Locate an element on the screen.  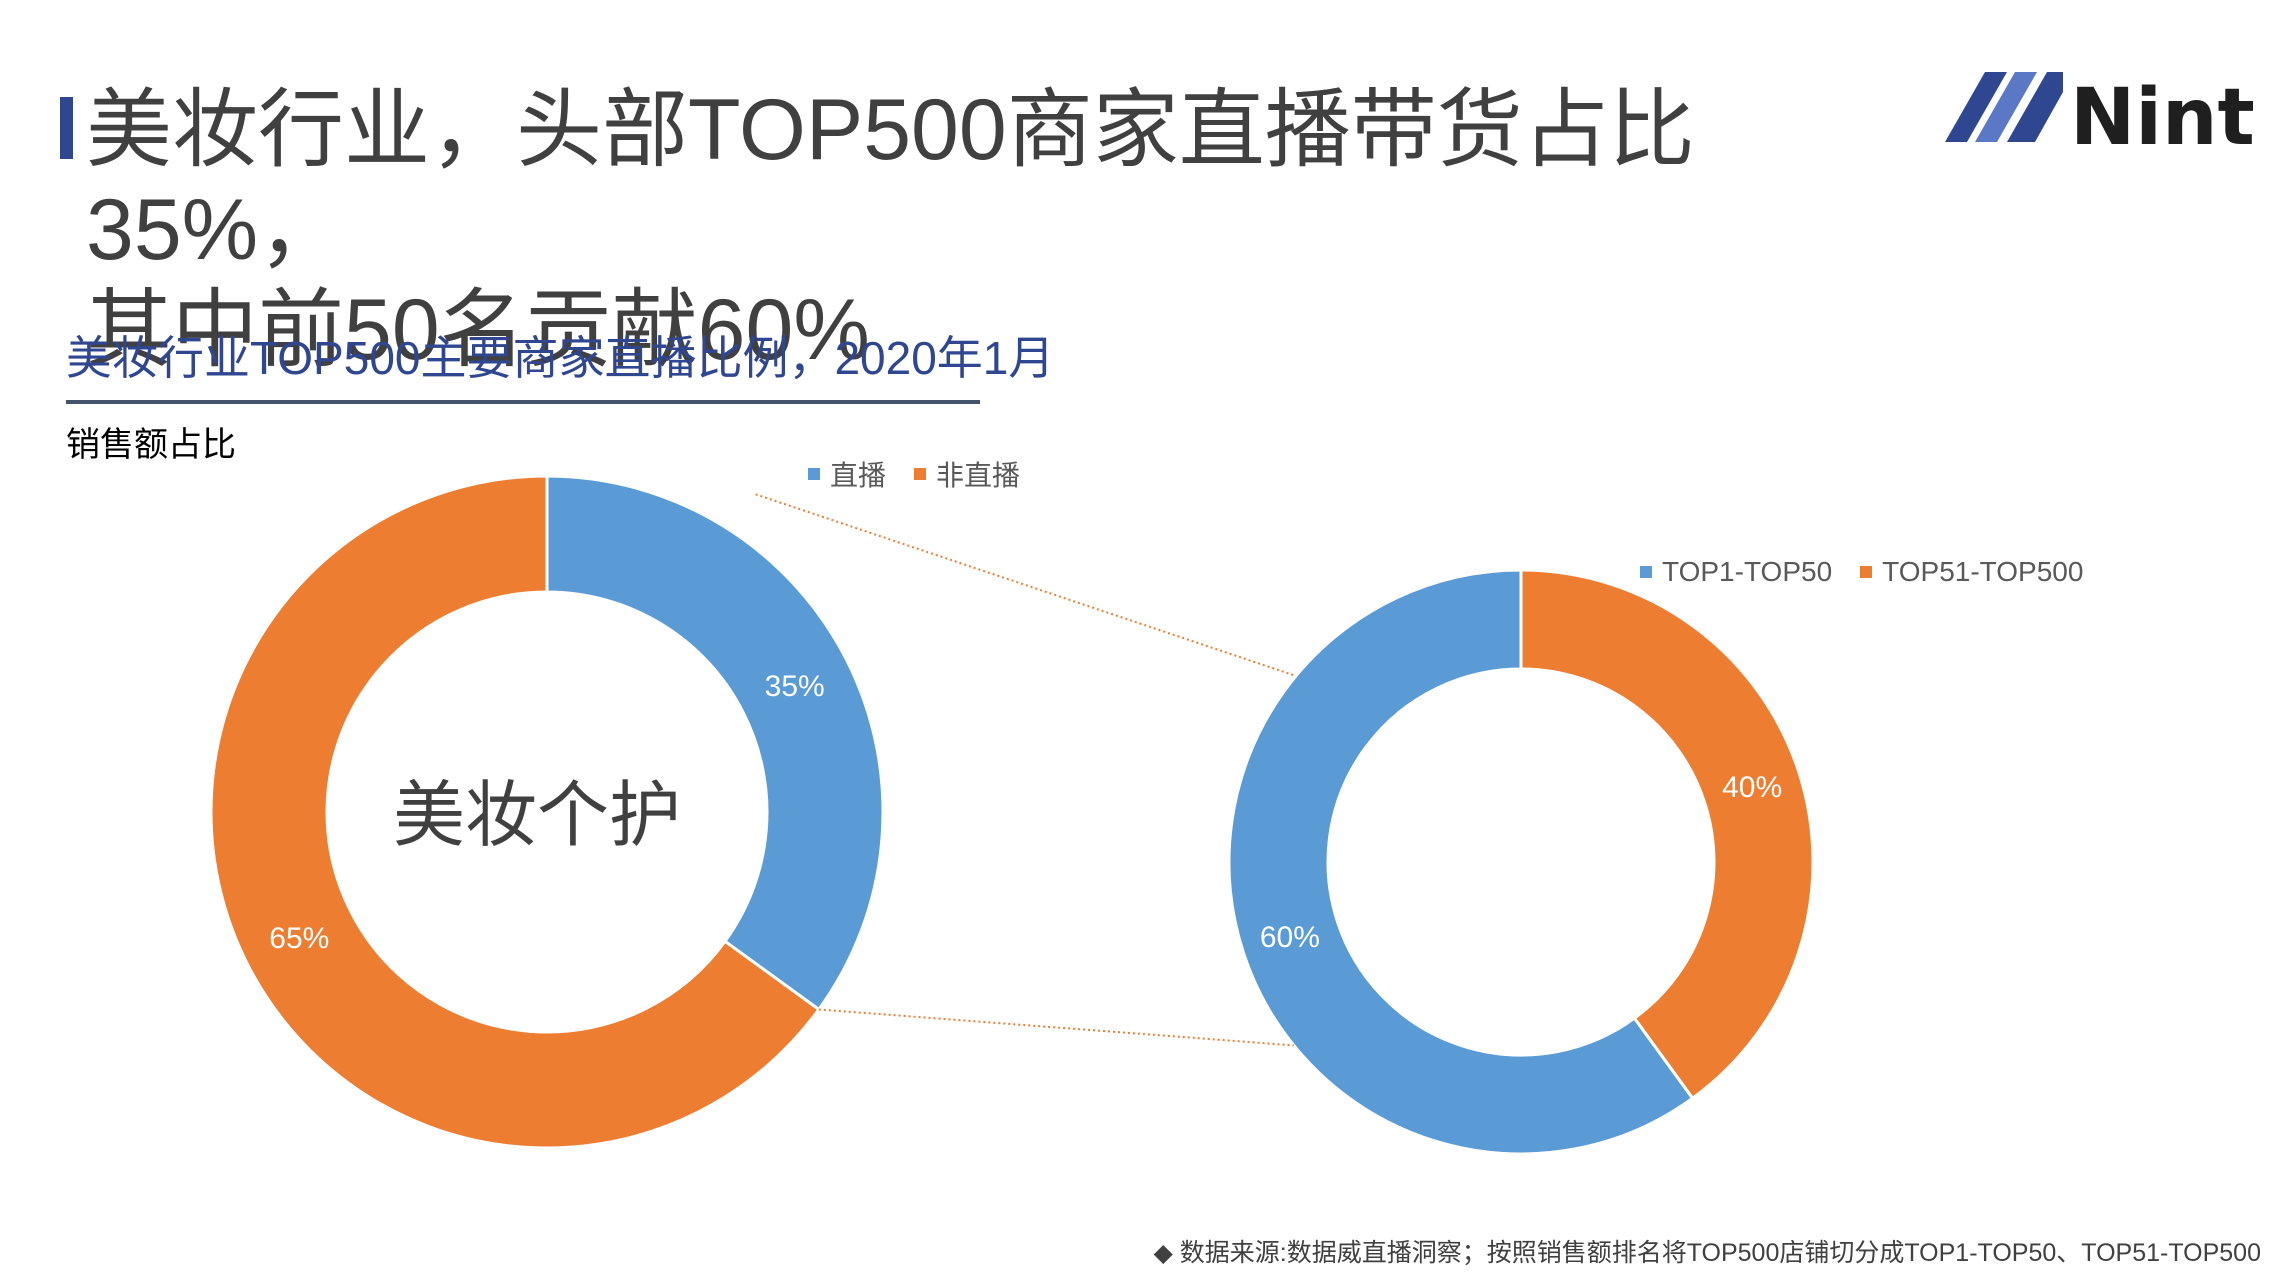
chart-subtitle: 美妆行业TOP500主要商家直播比例，2020年1月 is located at coordinates (560, 358).